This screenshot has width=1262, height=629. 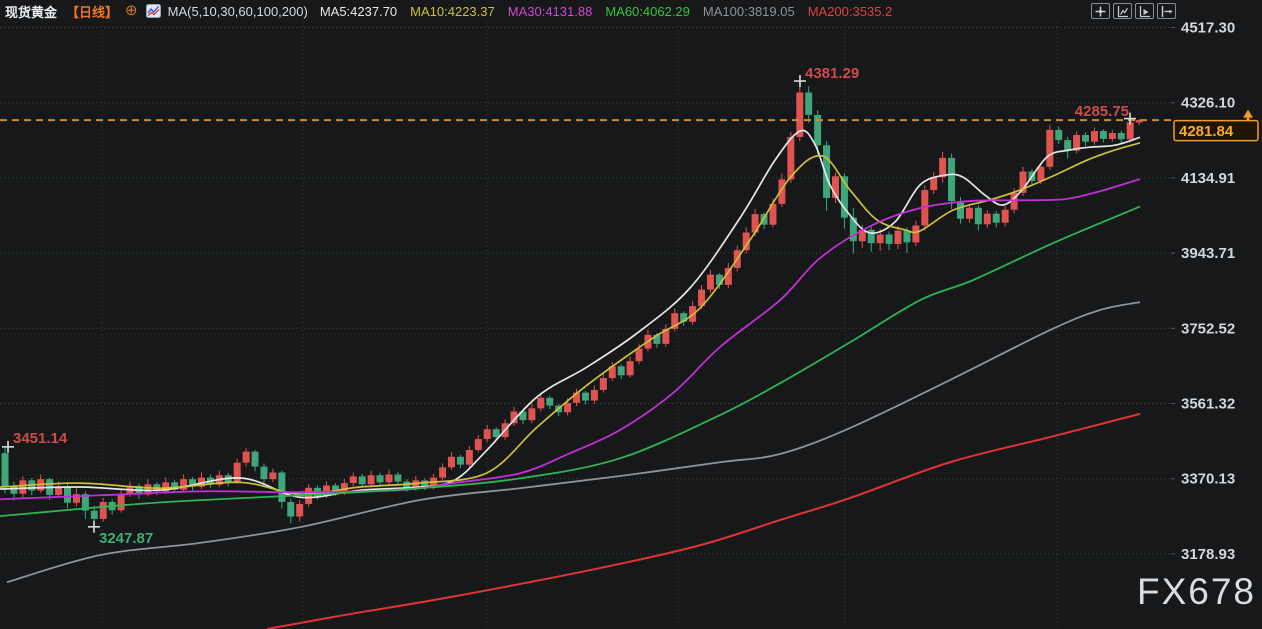 I want to click on crosshair-move-icon, so click(x=1100, y=11).